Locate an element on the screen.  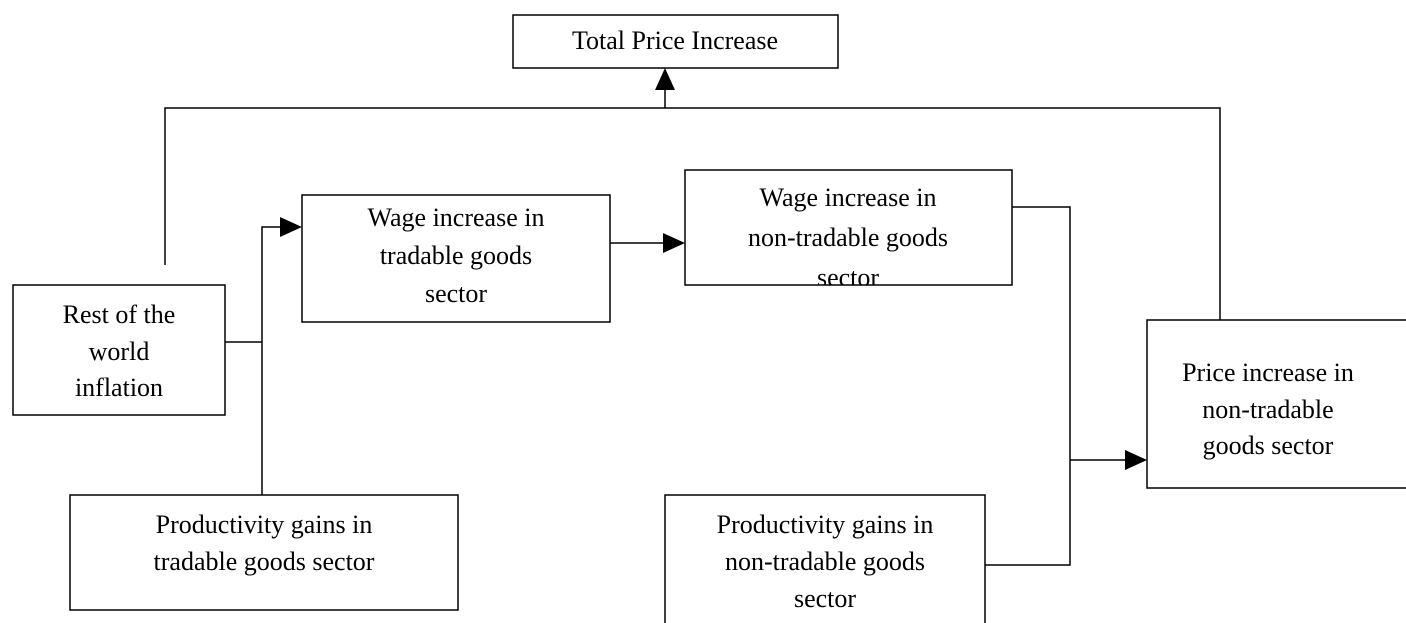
node-label: Rest of the is located at coordinates (119, 314).